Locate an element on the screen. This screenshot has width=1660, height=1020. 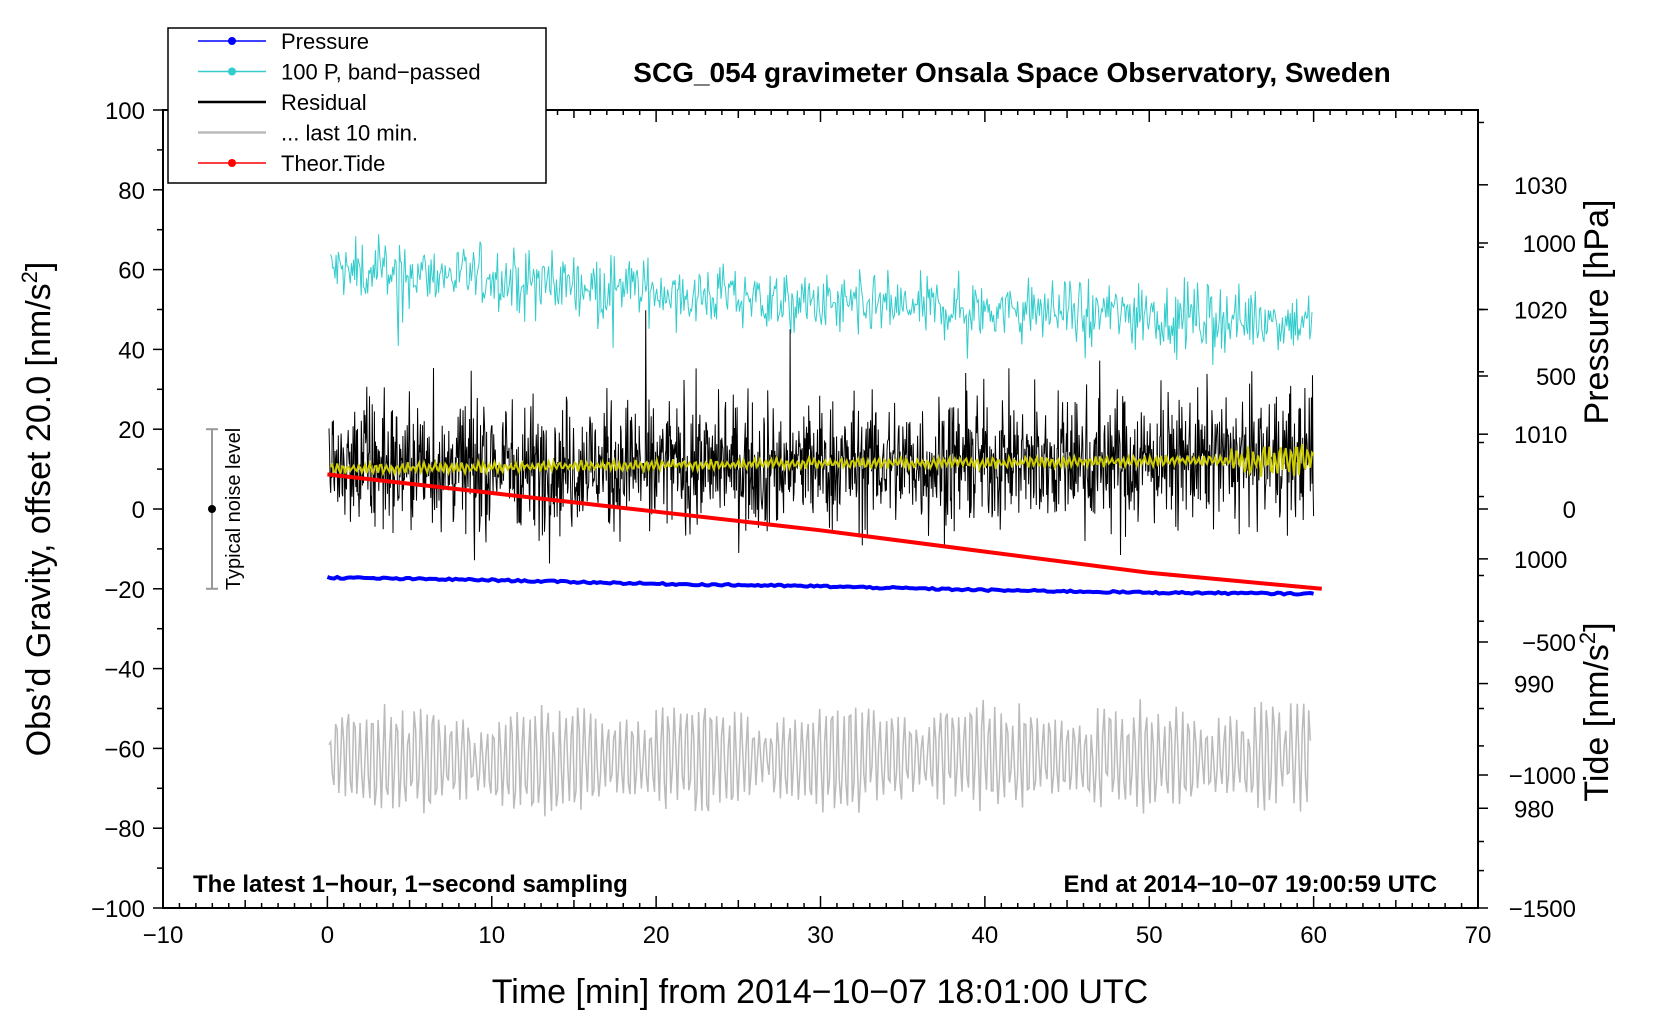
legend-label: Pressure is located at coordinates (325, 41).